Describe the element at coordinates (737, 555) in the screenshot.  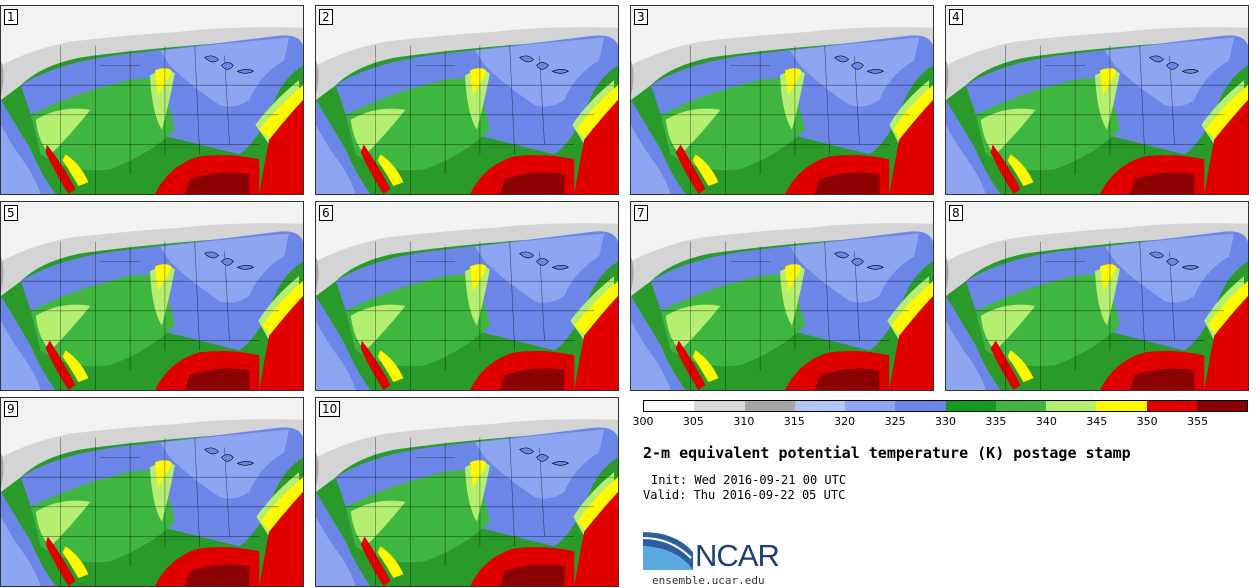
I see `ncar-logo-text: NCAR` at that location.